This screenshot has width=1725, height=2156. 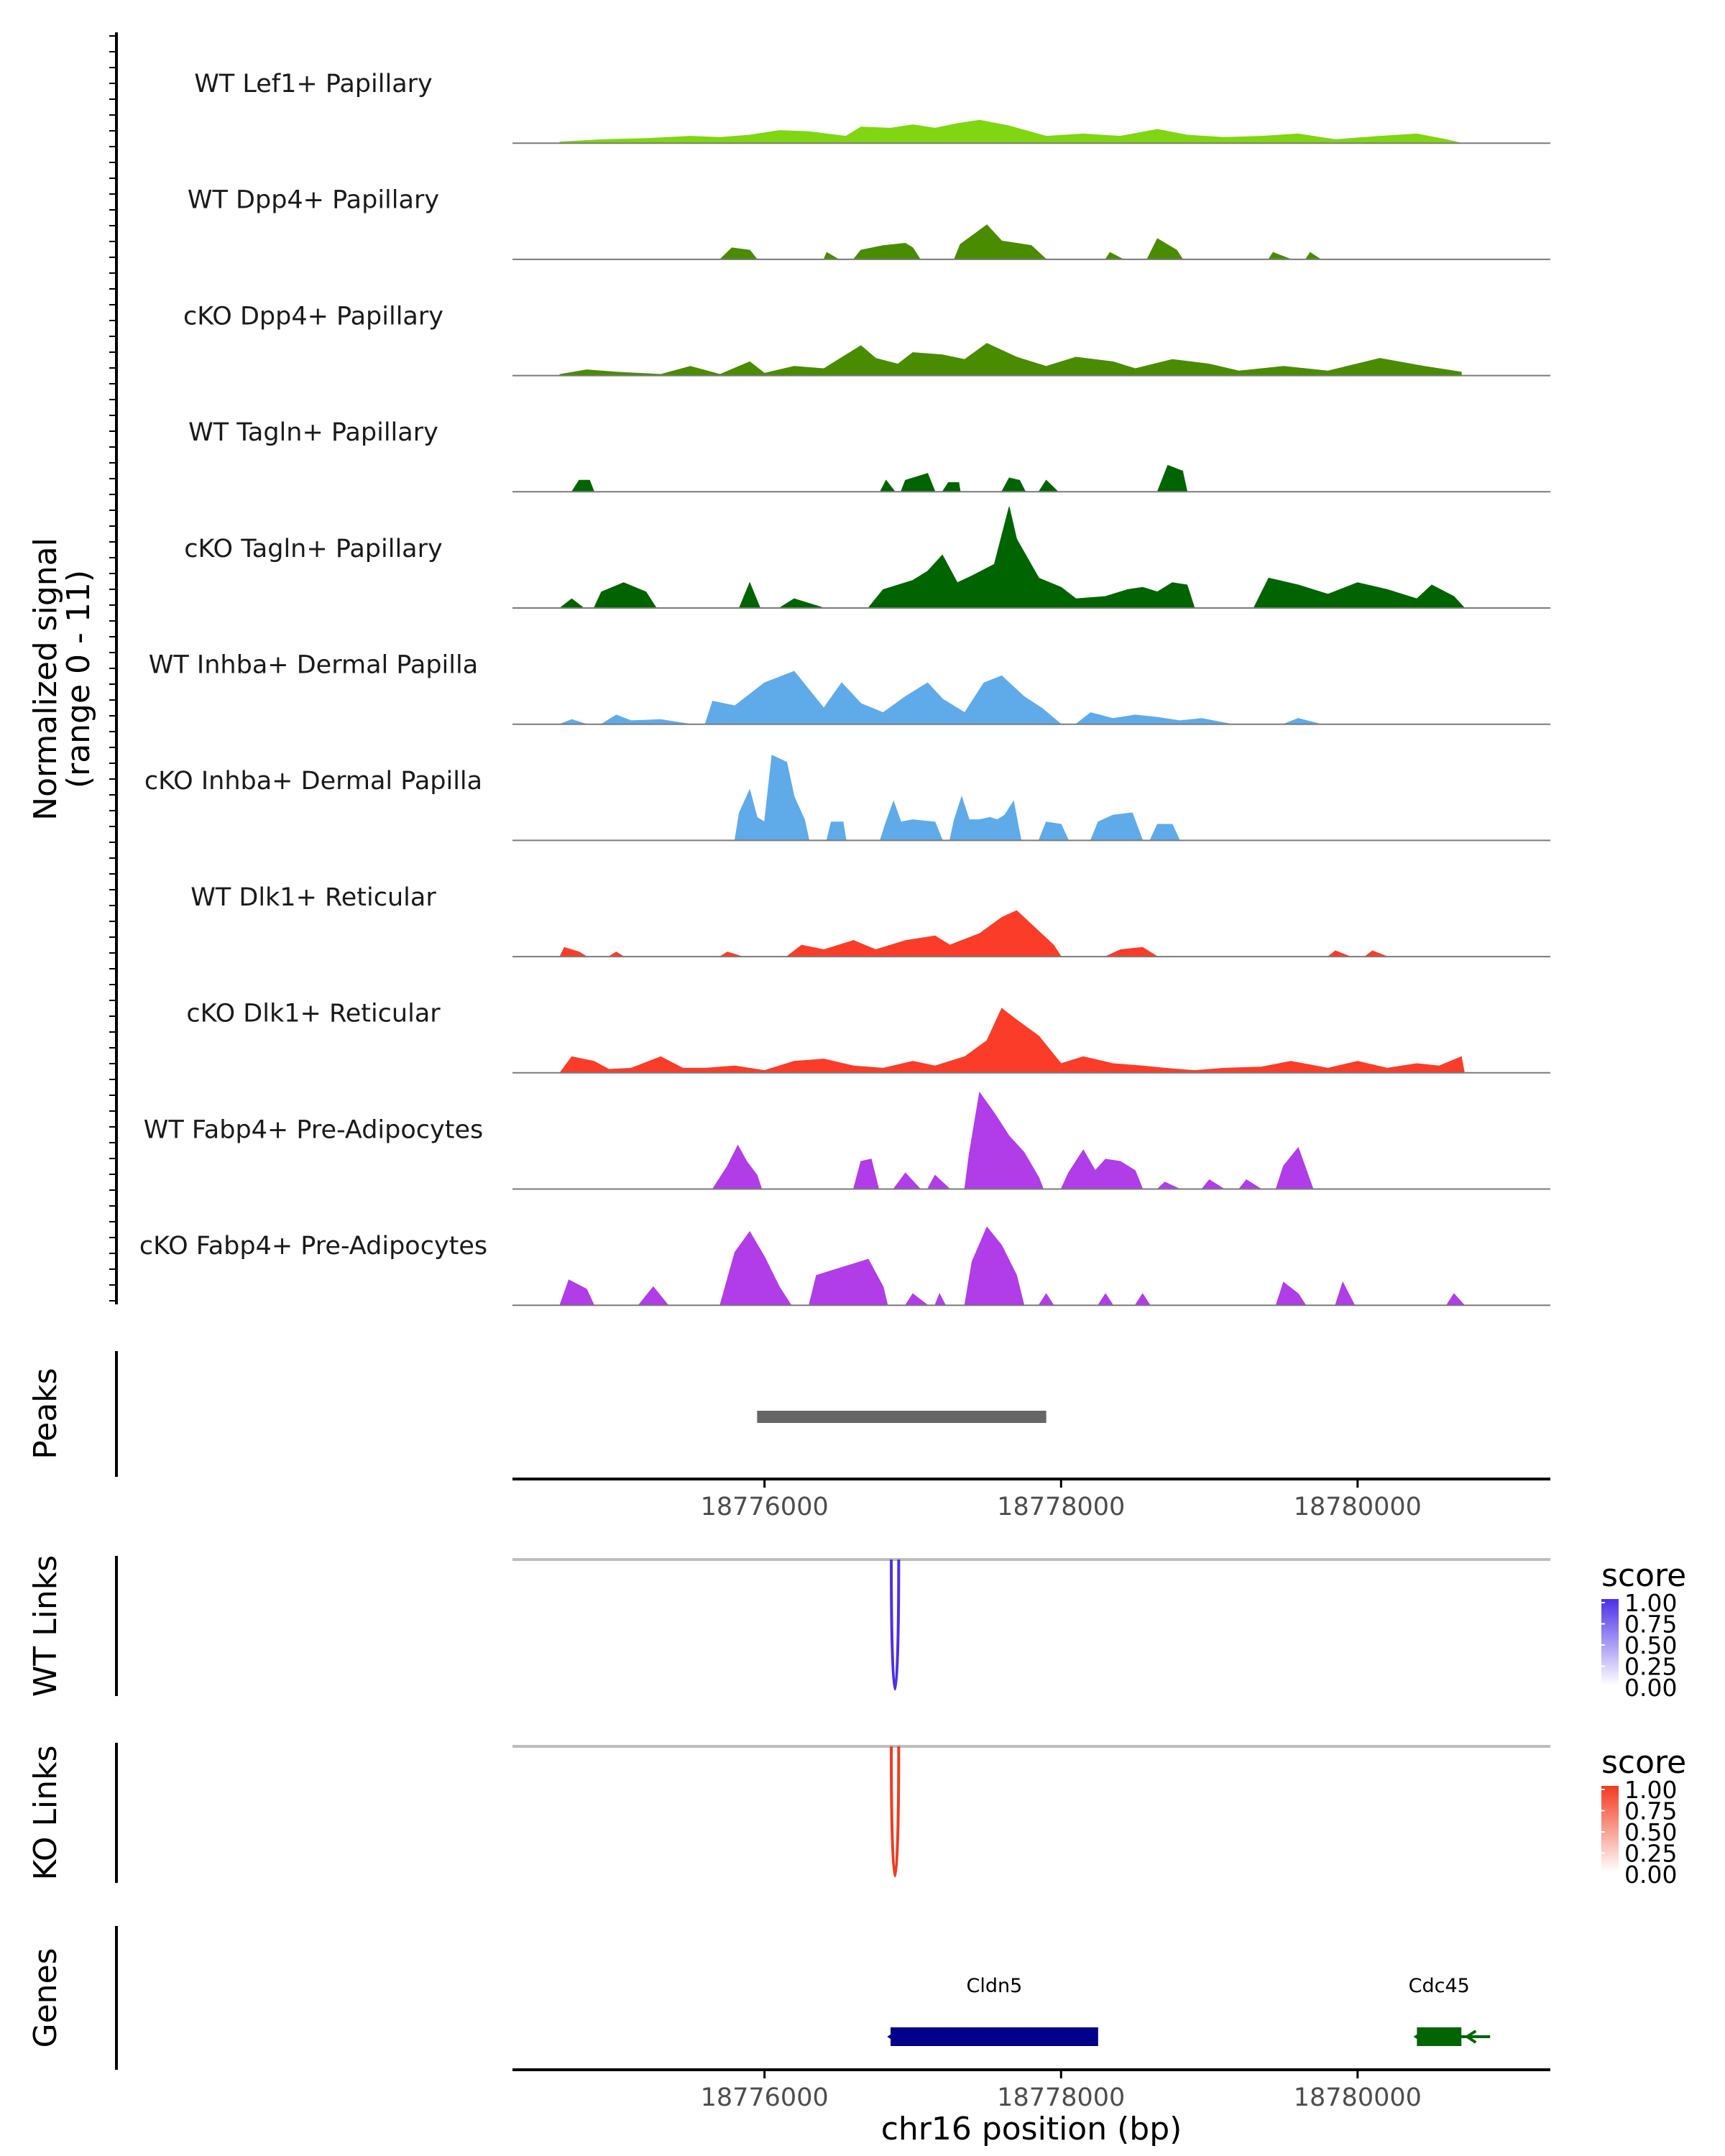 I want to click on track-label: WT Fabp4+ Pre-Adipocytes, so click(x=313, y=1129).